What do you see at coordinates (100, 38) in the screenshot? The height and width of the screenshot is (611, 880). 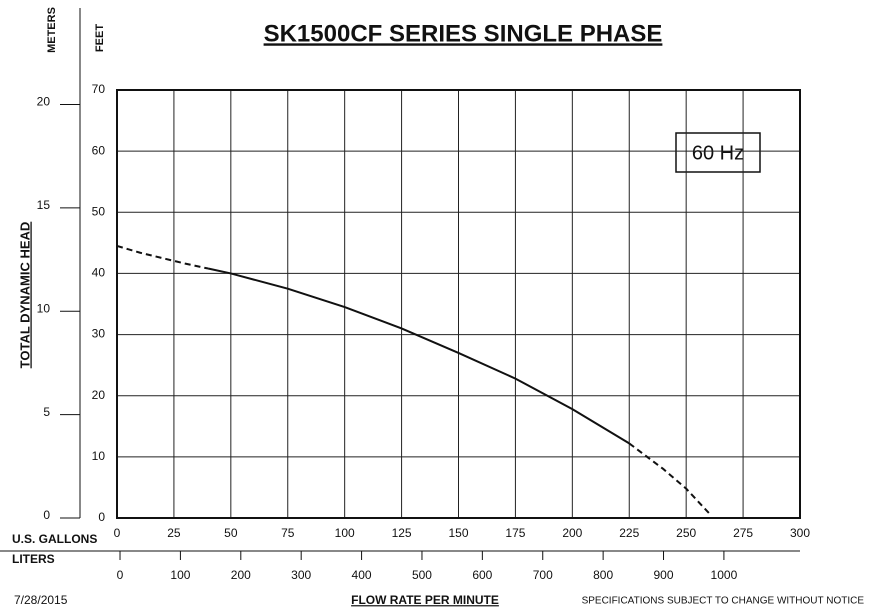 I see `y-unit: FEET` at bounding box center [100, 38].